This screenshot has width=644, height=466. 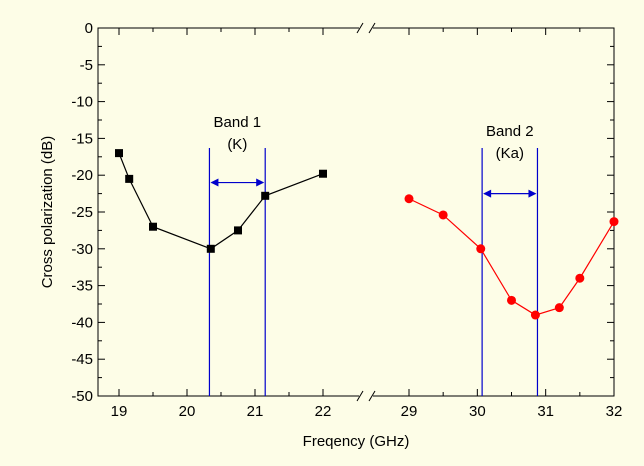 I want to click on y-tick-label: -50, so click(x=82, y=396).